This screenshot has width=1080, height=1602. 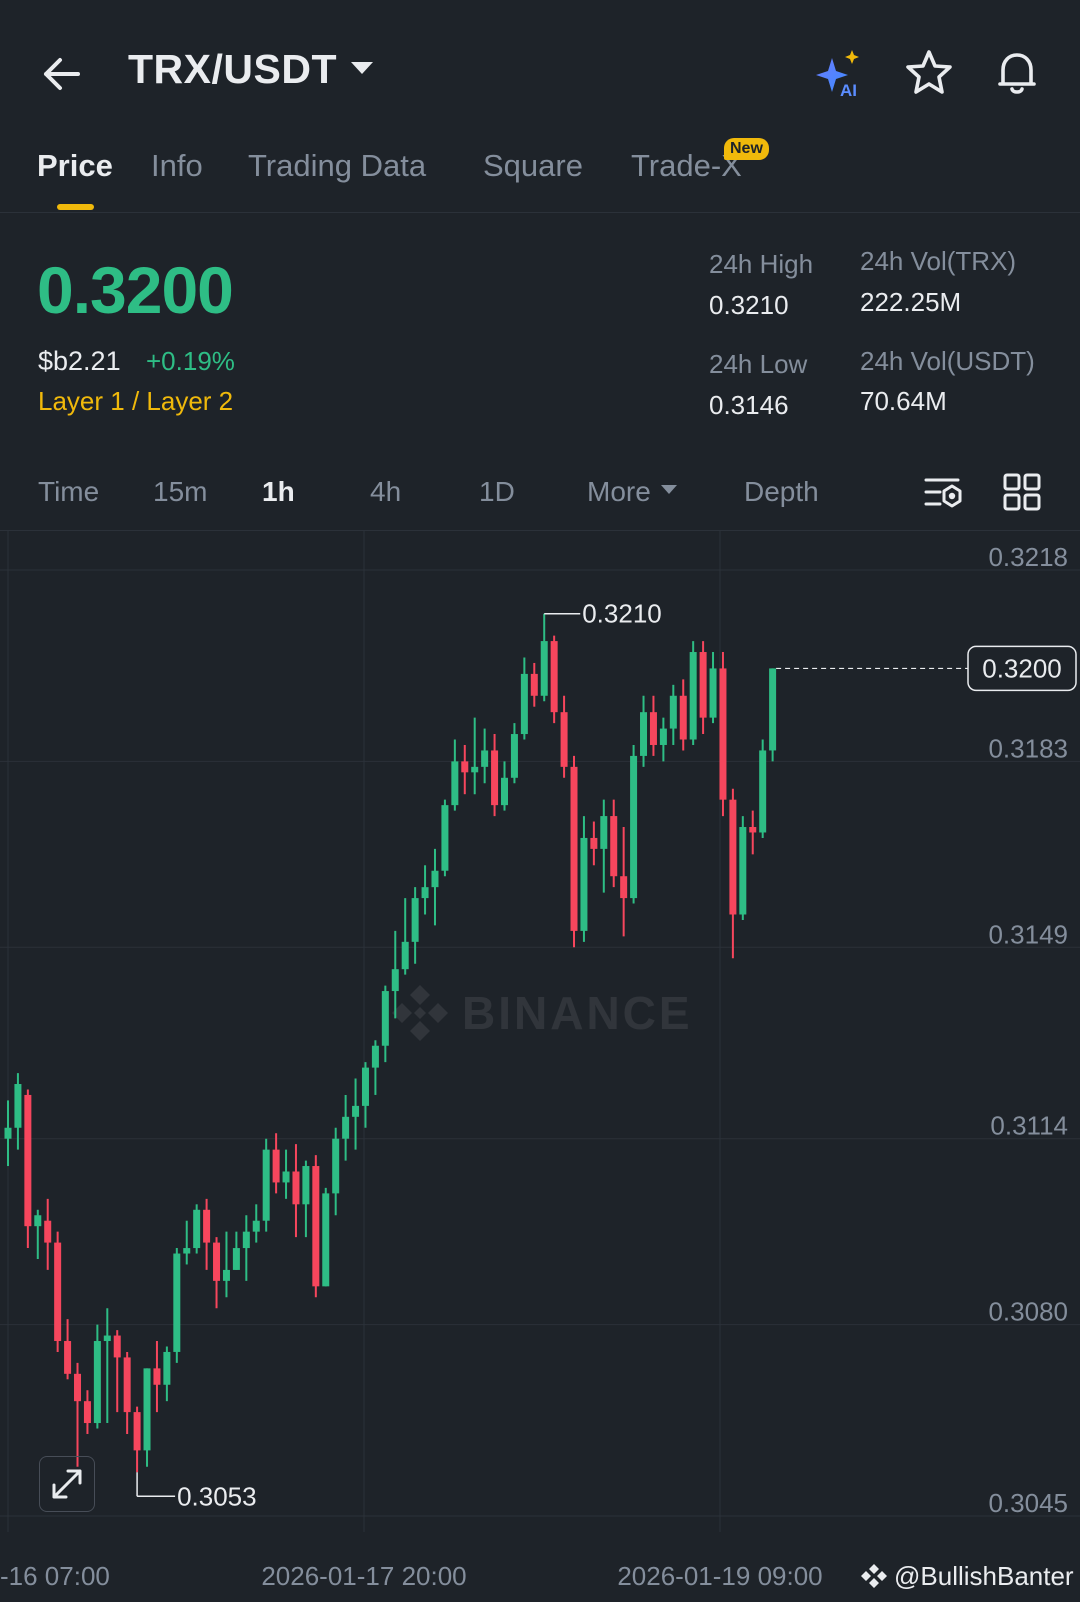 What do you see at coordinates (719, 1576) in the screenshot?
I see `x-tick-label: 2026-01-19 09:00` at bounding box center [719, 1576].